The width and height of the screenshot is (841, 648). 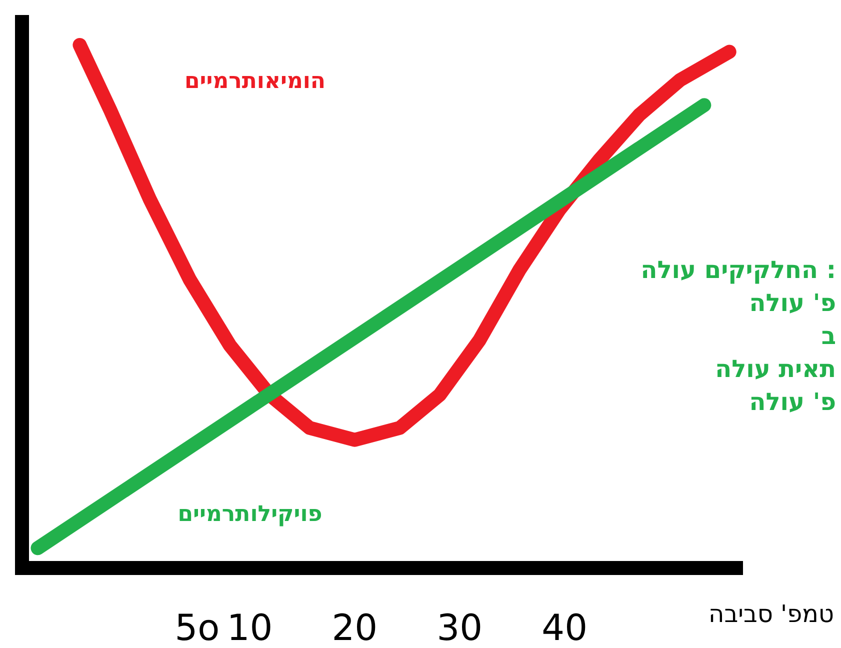 I want to click on annotation: ב, so click(x=828, y=336).